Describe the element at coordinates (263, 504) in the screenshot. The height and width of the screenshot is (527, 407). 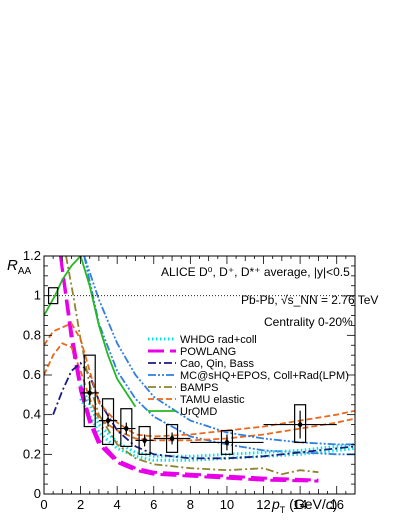
I see `x-tick-label: 12` at that location.